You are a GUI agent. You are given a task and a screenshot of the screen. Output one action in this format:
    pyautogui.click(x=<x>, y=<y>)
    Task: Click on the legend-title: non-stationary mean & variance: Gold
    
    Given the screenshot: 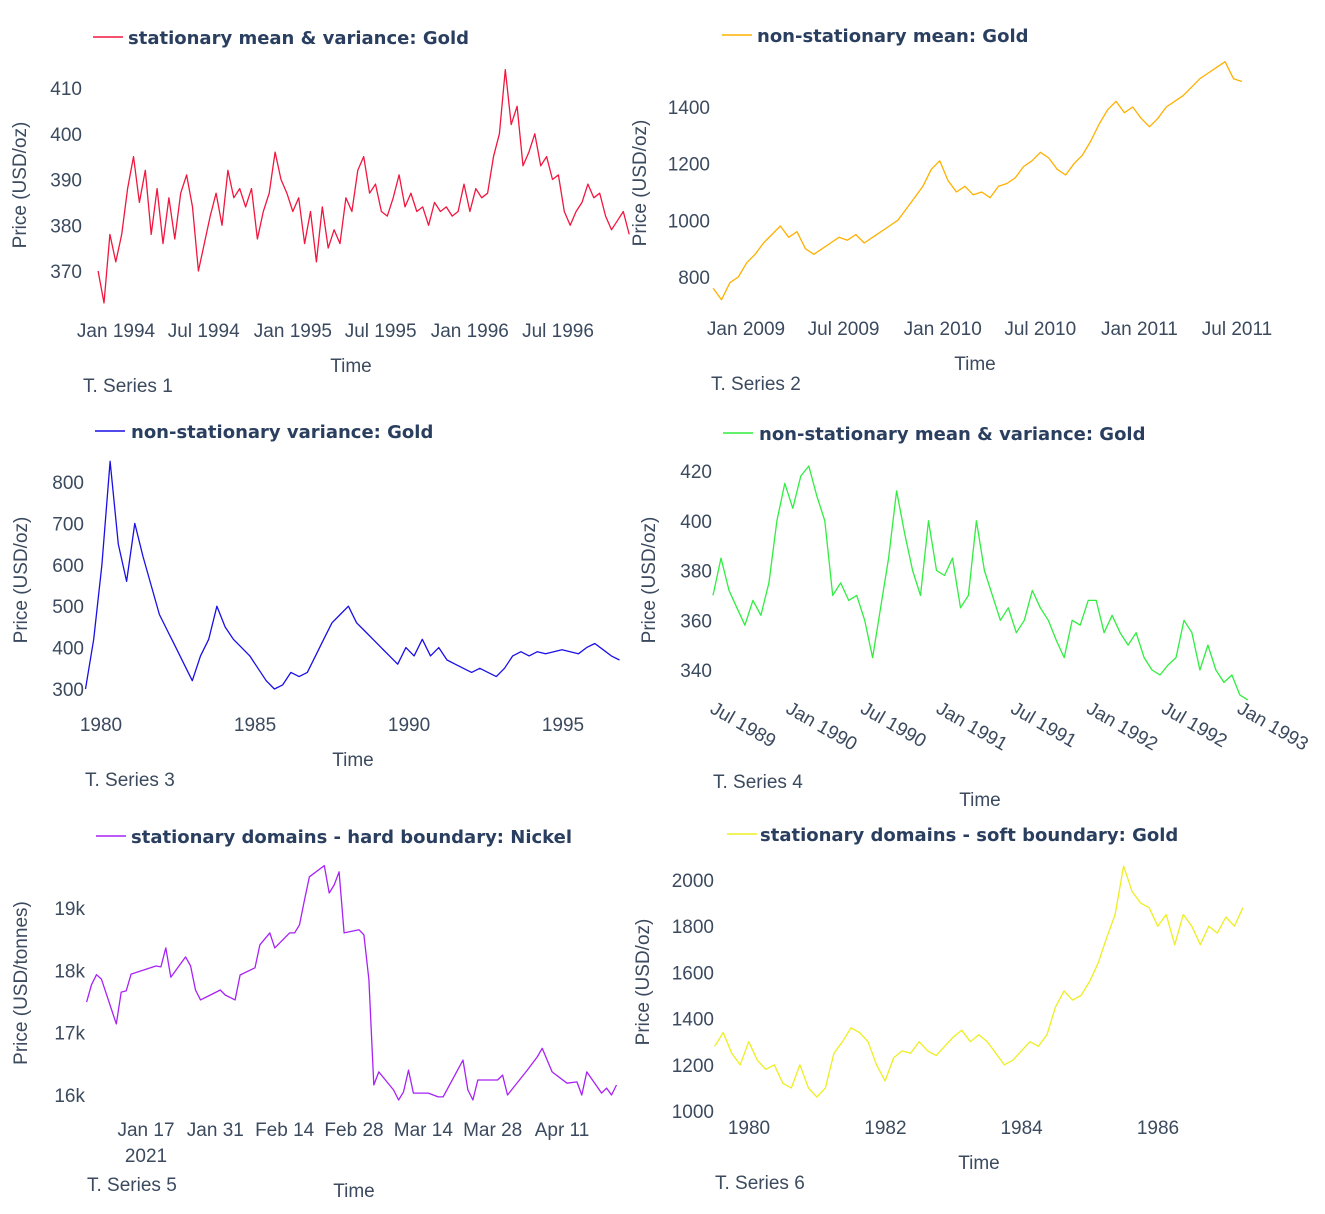 What is the action you would take?
    pyautogui.click(x=952, y=434)
    